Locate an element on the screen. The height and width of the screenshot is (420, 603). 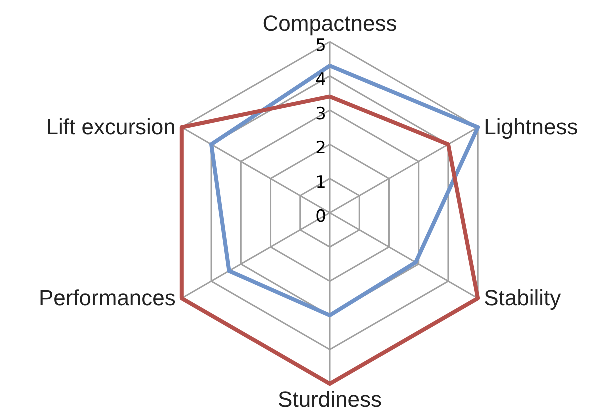
y-tick-label: 1 is located at coordinates (321, 182).